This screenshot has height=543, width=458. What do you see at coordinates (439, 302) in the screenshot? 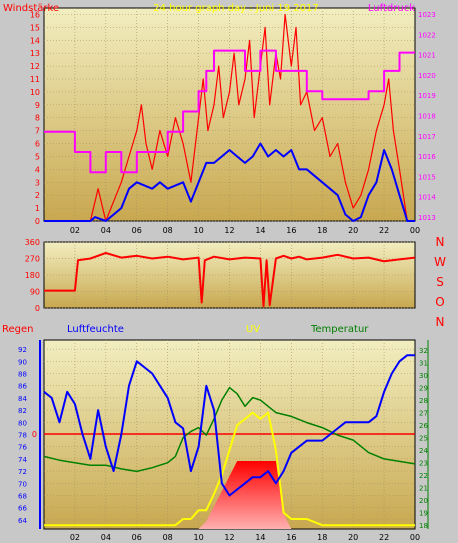
I see `compass-label: O` at bounding box center [439, 302].